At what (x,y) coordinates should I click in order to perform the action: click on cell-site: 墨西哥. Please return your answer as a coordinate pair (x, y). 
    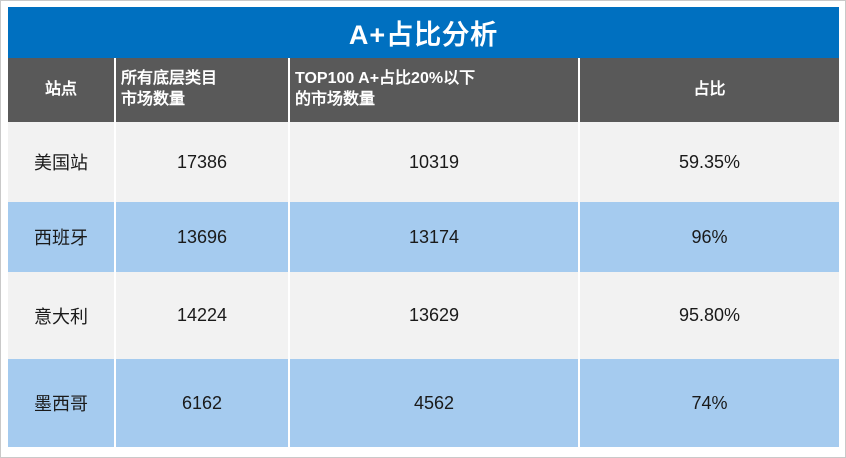
    Looking at the image, I should click on (61, 403).